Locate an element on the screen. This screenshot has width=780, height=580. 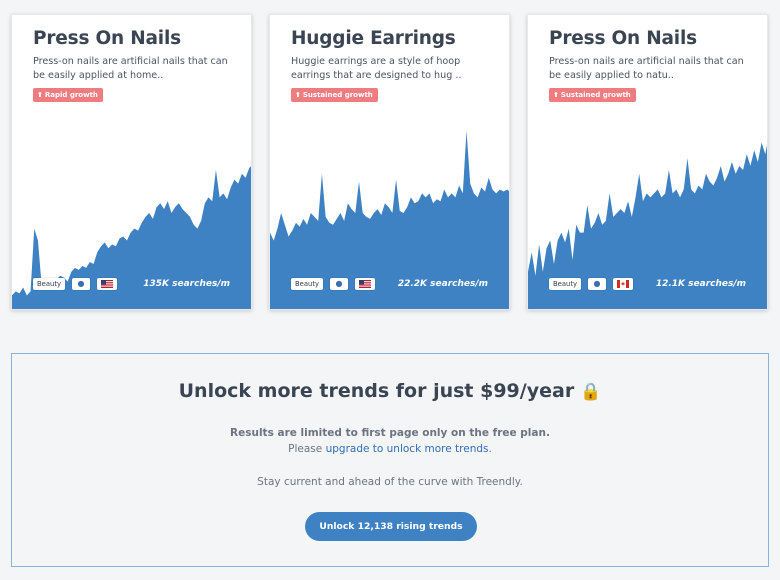
badge-label: Rapid growth is located at coordinates (71, 95).